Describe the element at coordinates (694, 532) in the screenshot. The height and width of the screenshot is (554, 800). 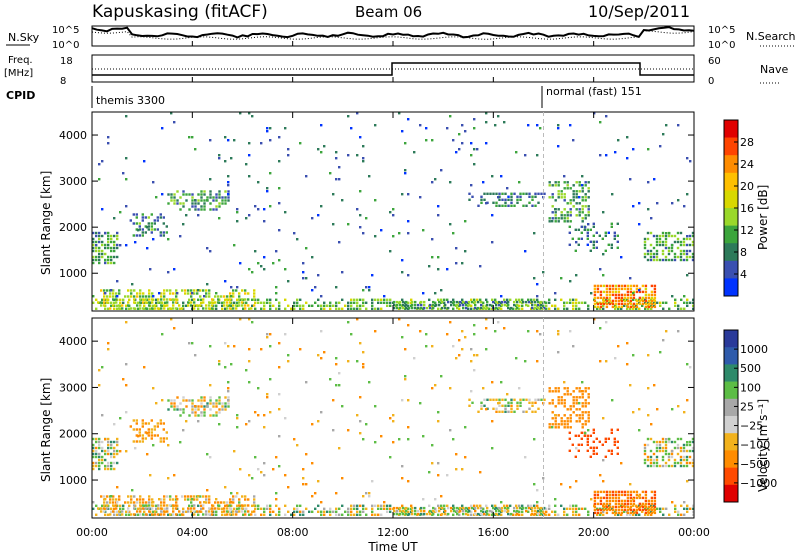
I see `x-tick-label: 00:00` at that location.